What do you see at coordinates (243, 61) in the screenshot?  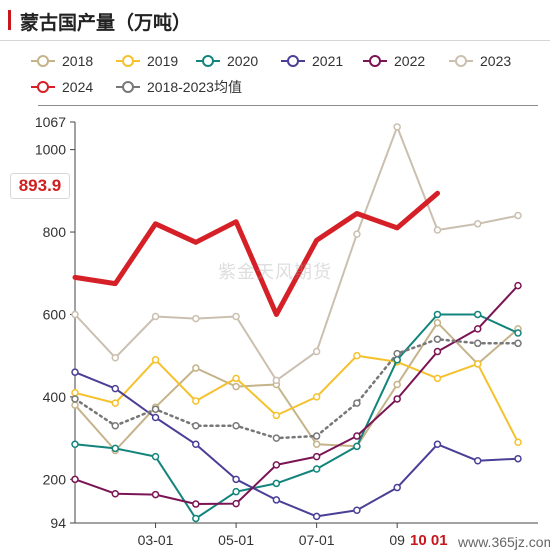 I see `legend-label: 2020` at bounding box center [243, 61].